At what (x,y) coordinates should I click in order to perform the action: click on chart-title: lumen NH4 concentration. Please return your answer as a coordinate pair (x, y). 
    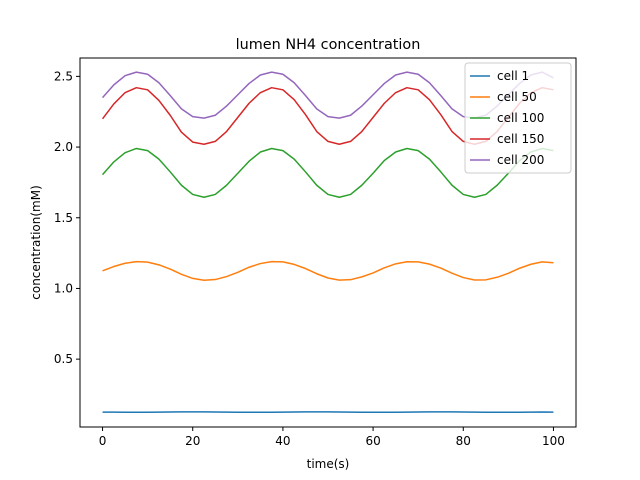
    Looking at the image, I should click on (328, 45).